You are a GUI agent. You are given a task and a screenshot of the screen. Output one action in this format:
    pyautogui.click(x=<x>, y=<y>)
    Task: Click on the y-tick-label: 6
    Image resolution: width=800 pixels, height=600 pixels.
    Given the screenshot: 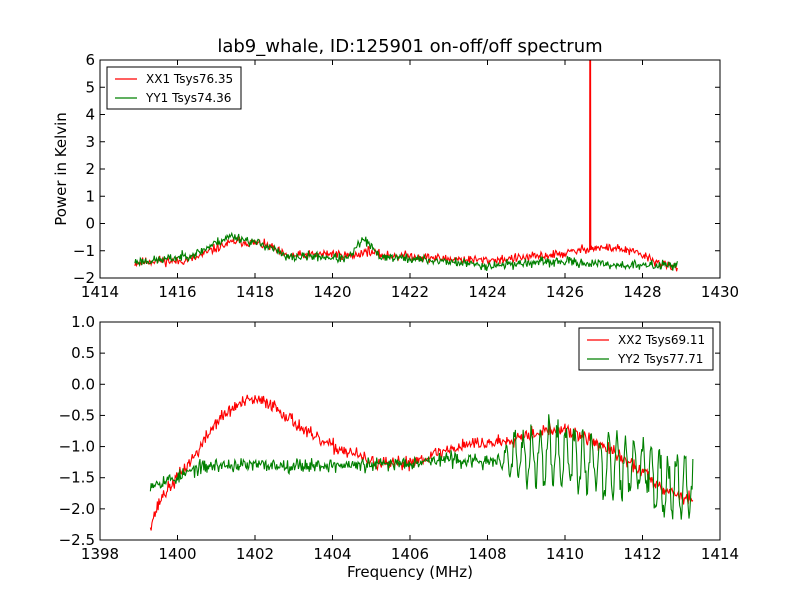 What is the action you would take?
    pyautogui.click(x=90, y=60)
    